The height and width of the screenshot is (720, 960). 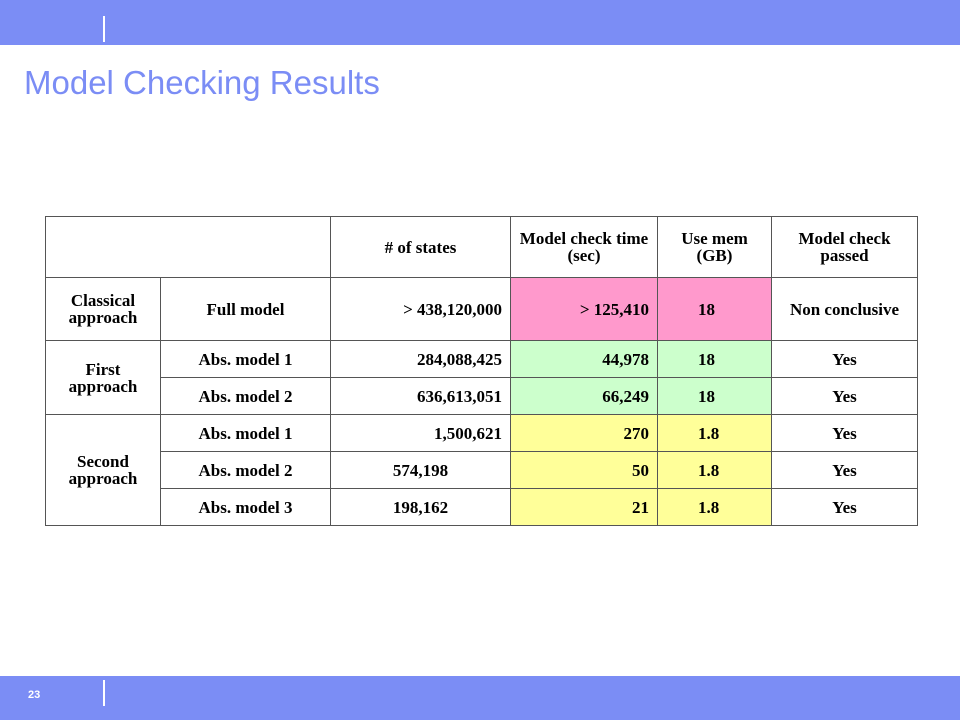 What do you see at coordinates (245, 309) in the screenshot?
I see `model-cell: Full model` at bounding box center [245, 309].